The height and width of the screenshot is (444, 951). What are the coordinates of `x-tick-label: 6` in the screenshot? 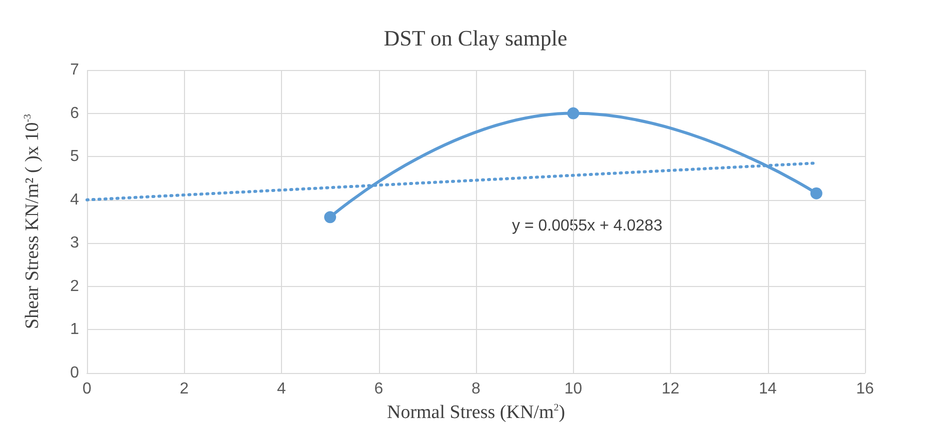 It's located at (379, 389).